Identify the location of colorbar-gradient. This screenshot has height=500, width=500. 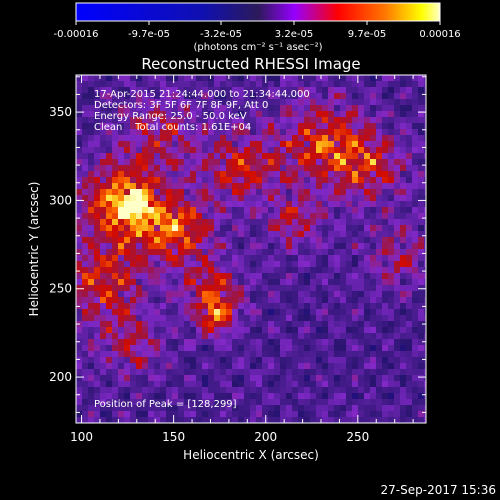
(258, 12).